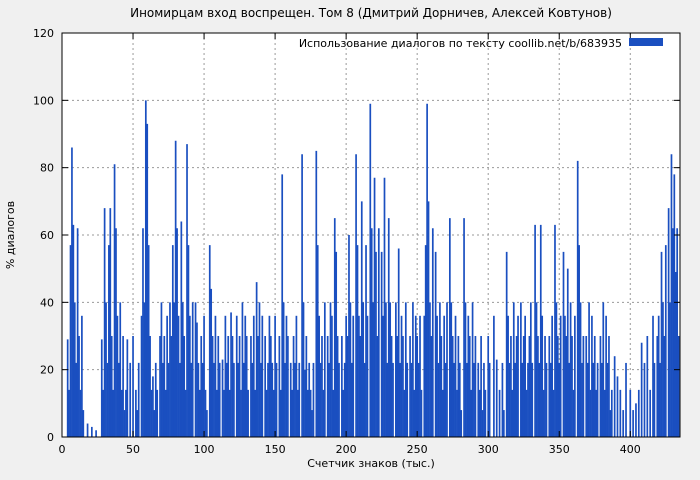  I want to click on x-tick-label: 50, so click(133, 449).